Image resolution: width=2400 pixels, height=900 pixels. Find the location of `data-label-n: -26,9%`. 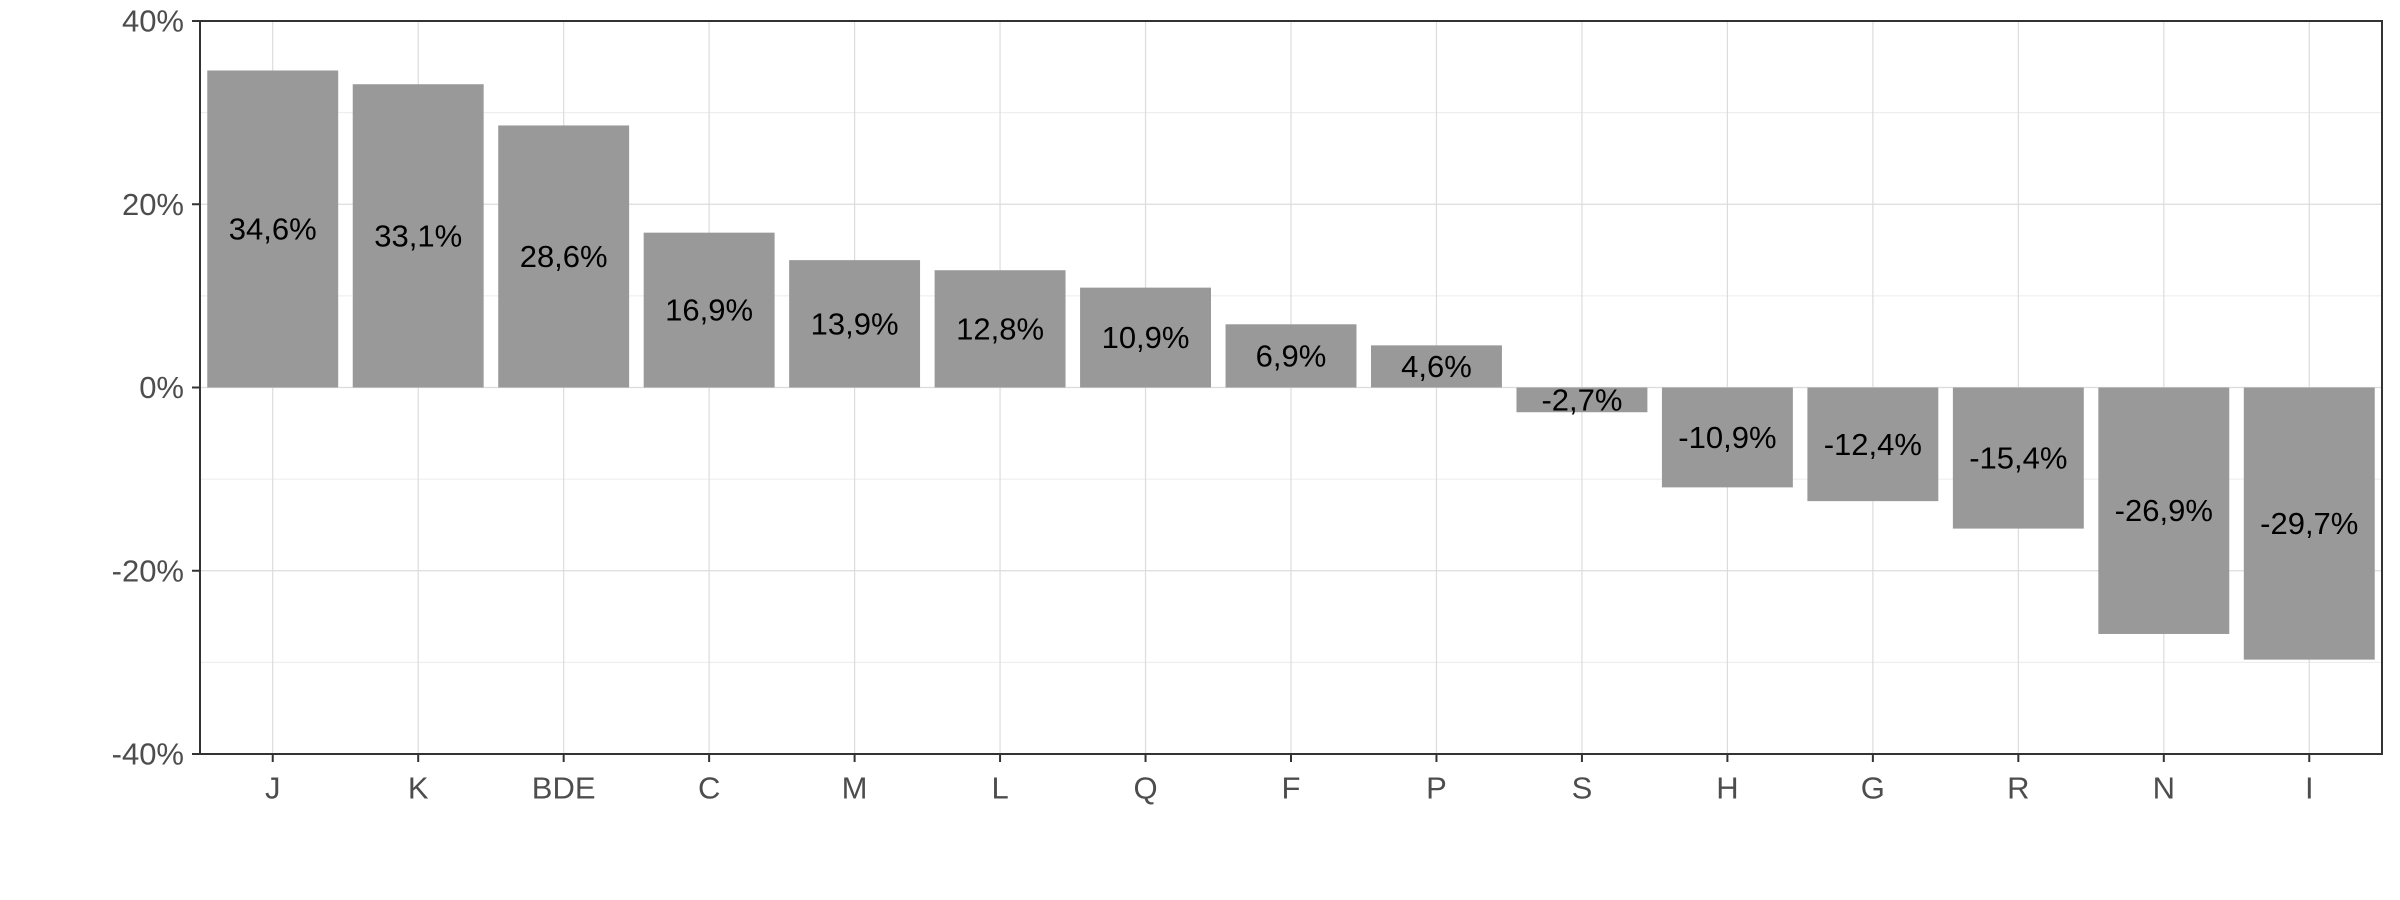

data-label-n: -26,9% is located at coordinates (2164, 510).